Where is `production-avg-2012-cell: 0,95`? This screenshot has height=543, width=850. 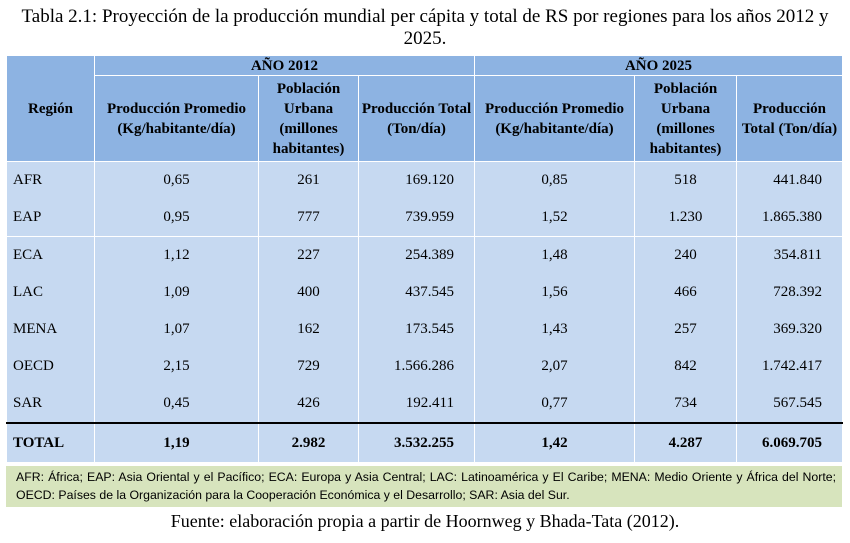 production-avg-2012-cell: 0,95 is located at coordinates (176, 218).